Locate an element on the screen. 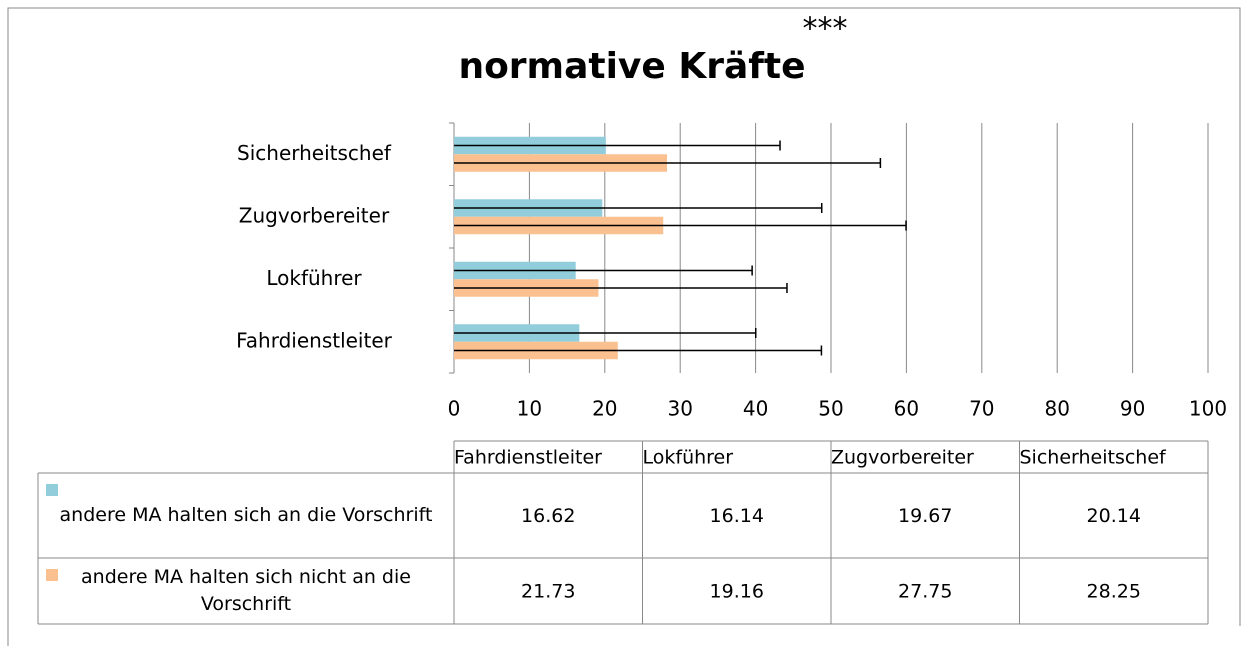 The width and height of the screenshot is (1247, 646). x-tick-label: 20 is located at coordinates (604, 409).